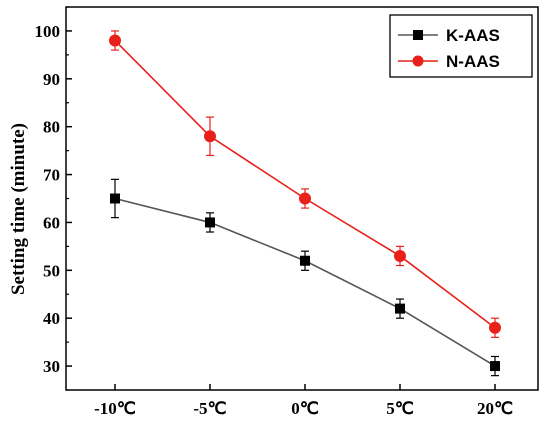 The image size is (550, 423). I want to click on x-tick-label: 5℃, so click(400, 408).